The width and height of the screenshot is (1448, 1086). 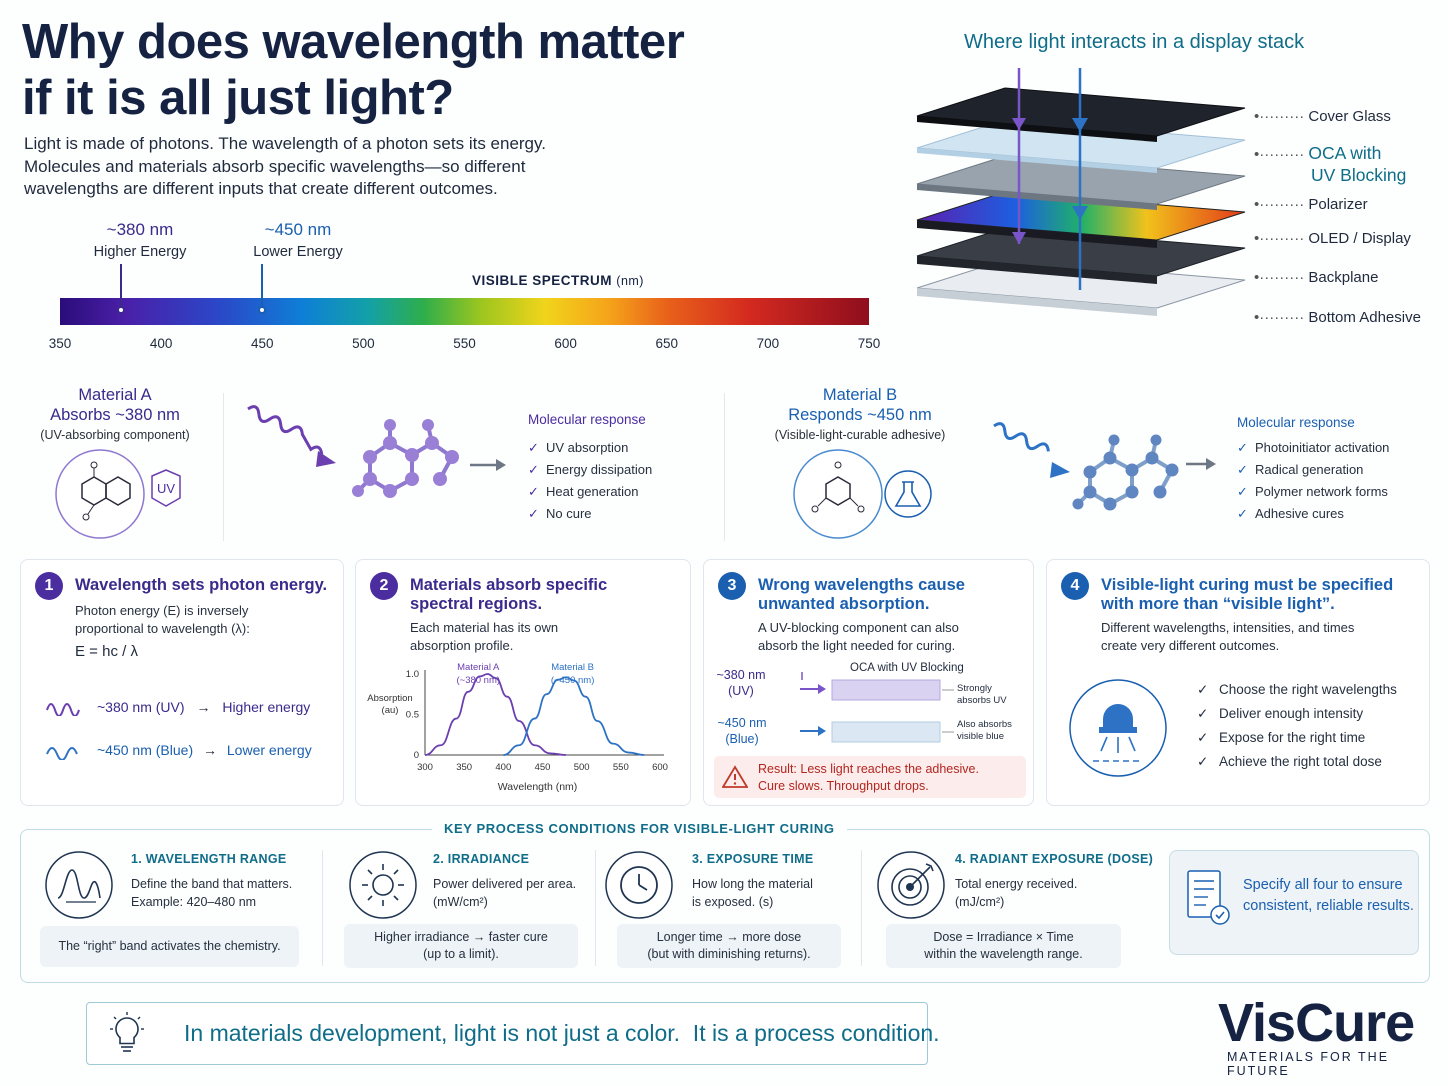 What do you see at coordinates (376, 451) in the screenshot?
I see `material-a-wave-molecule` at bounding box center [376, 451].